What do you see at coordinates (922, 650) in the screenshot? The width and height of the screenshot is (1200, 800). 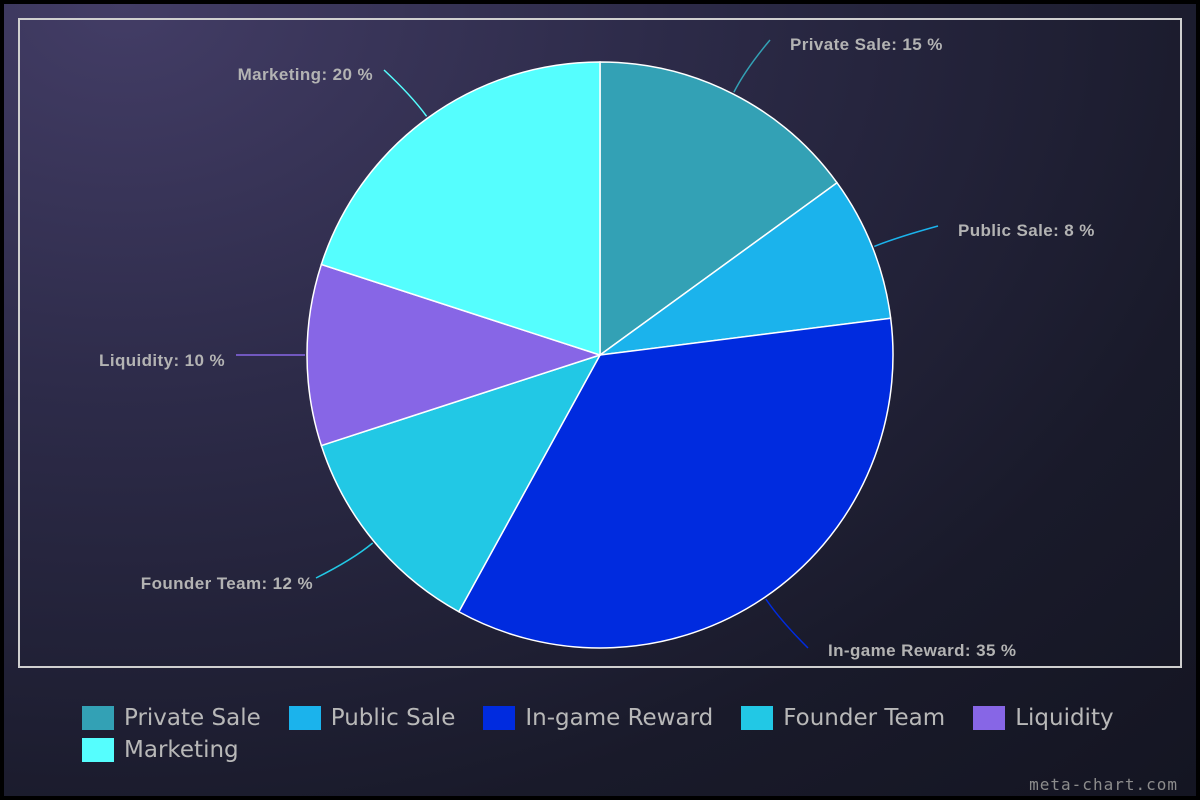 I see `slice-label-in-game-reward: In-game Reward: 35 %` at bounding box center [922, 650].